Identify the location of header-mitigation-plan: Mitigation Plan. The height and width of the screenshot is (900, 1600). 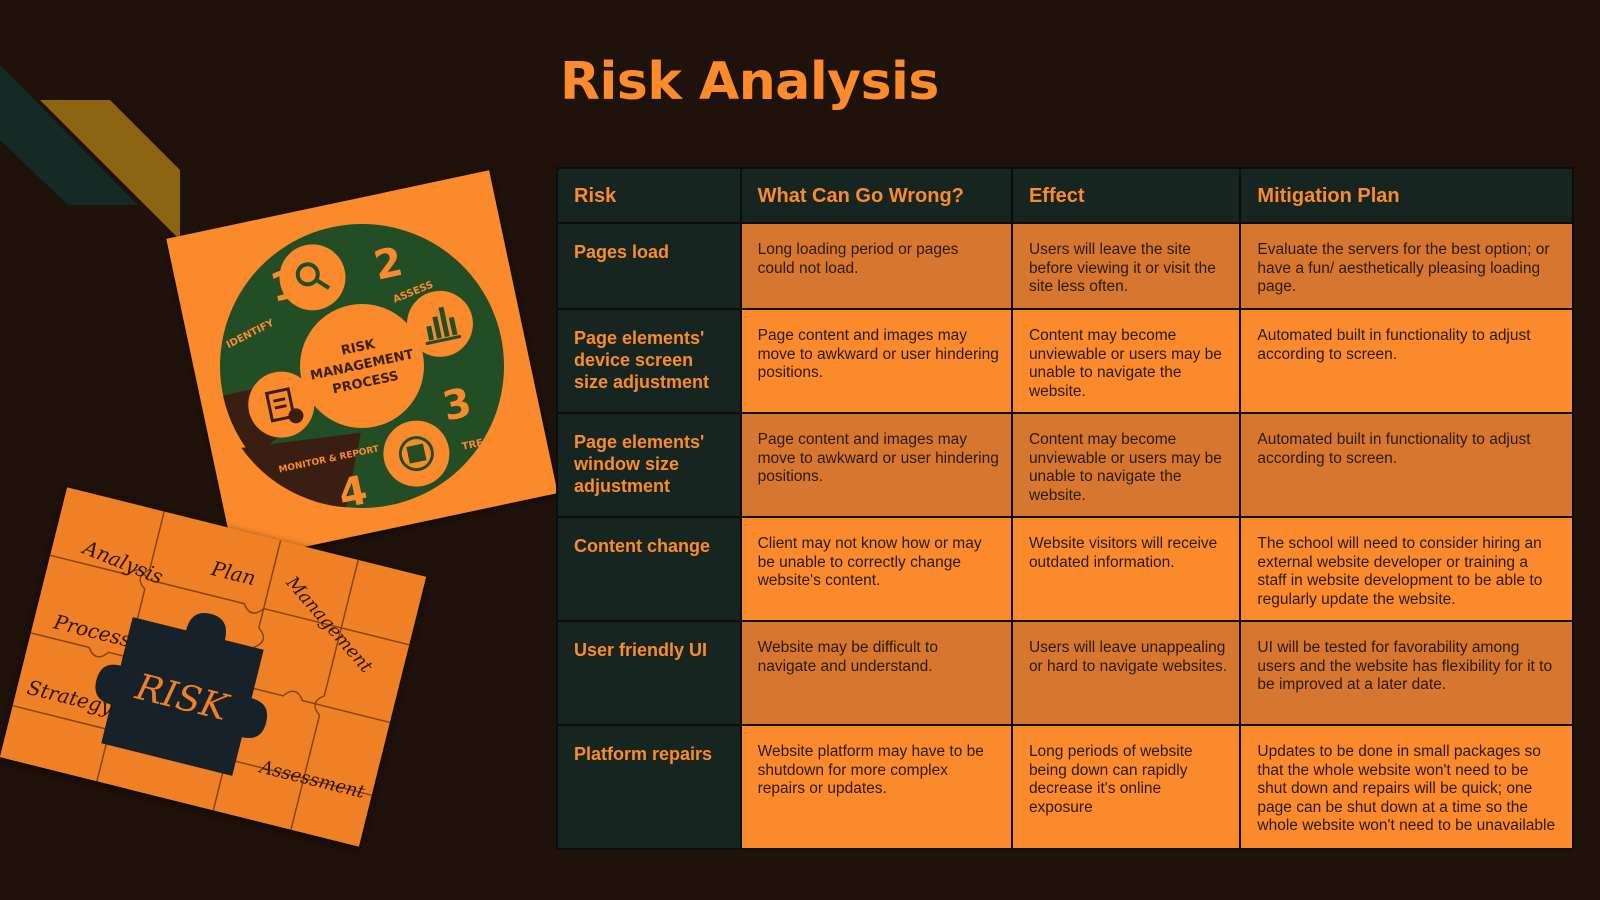
(1406, 195).